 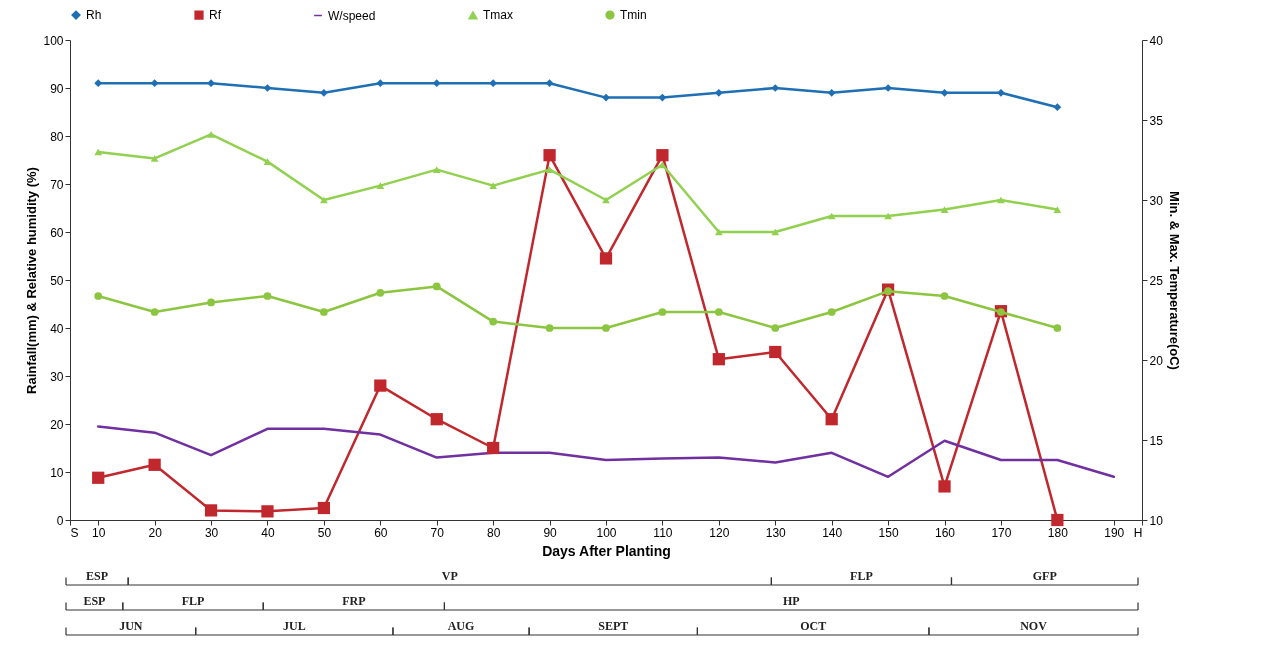 What do you see at coordinates (1138, 532) in the screenshot?
I see `x-tick-label: H` at bounding box center [1138, 532].